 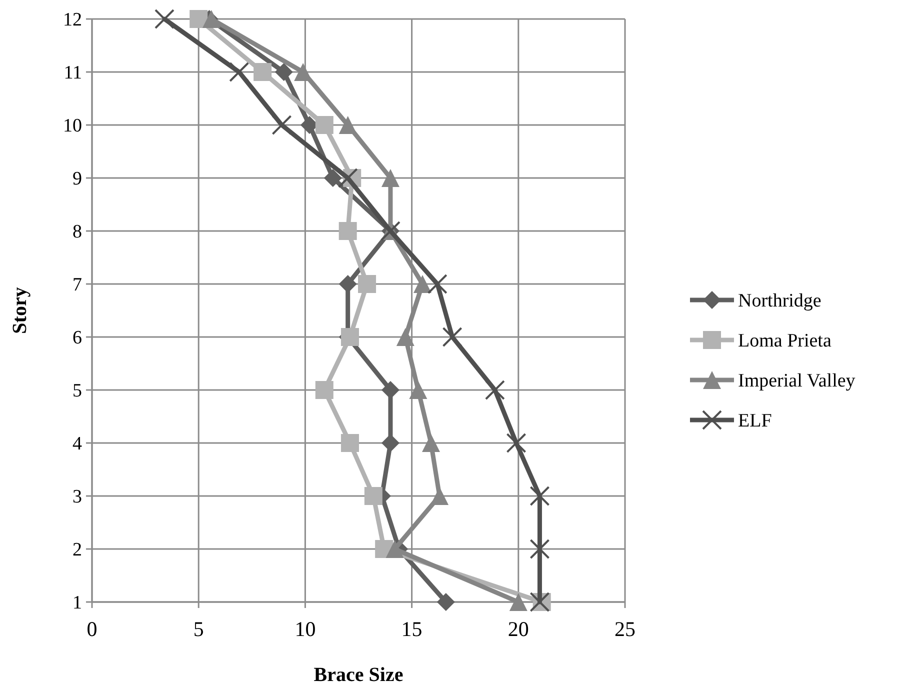 I want to click on y-tick-label: 2, so click(x=77, y=550).